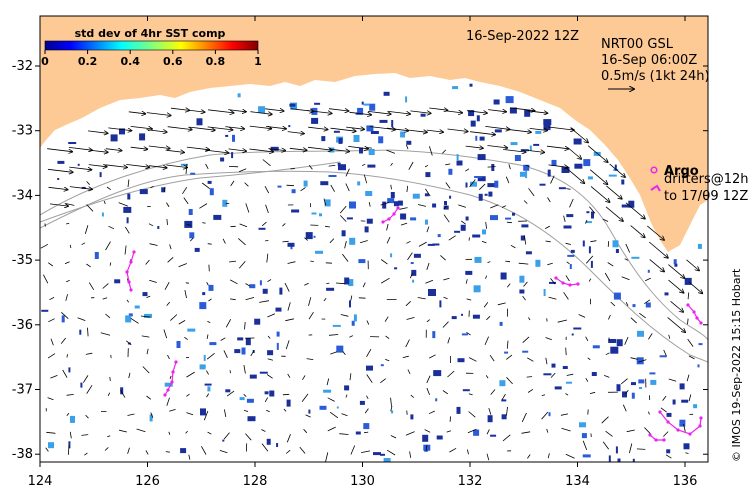 The image size is (750, 496). What do you see at coordinates (258, 61) in the screenshot?
I see `colorbar-tick-label: 1` at bounding box center [258, 61].